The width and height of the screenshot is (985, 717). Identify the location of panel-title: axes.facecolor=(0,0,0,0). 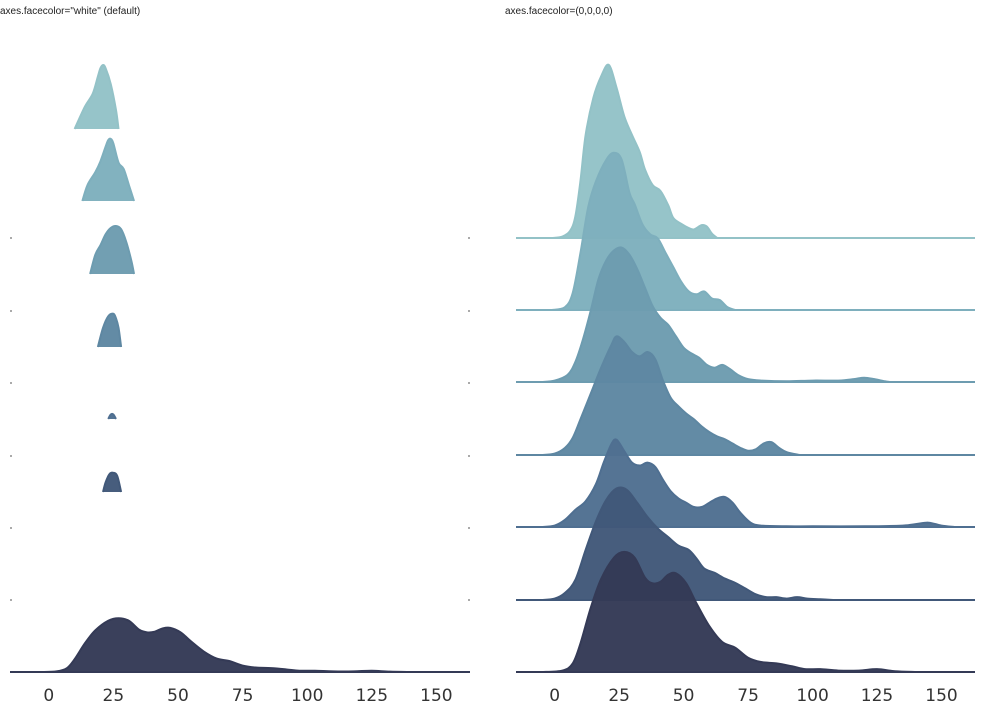
(559, 11).